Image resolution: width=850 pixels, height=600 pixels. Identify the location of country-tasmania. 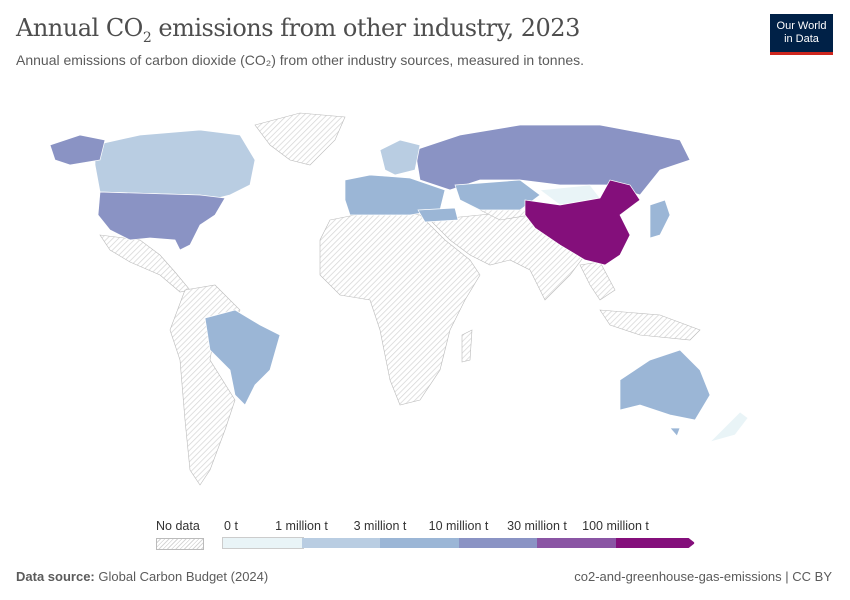
(675, 432).